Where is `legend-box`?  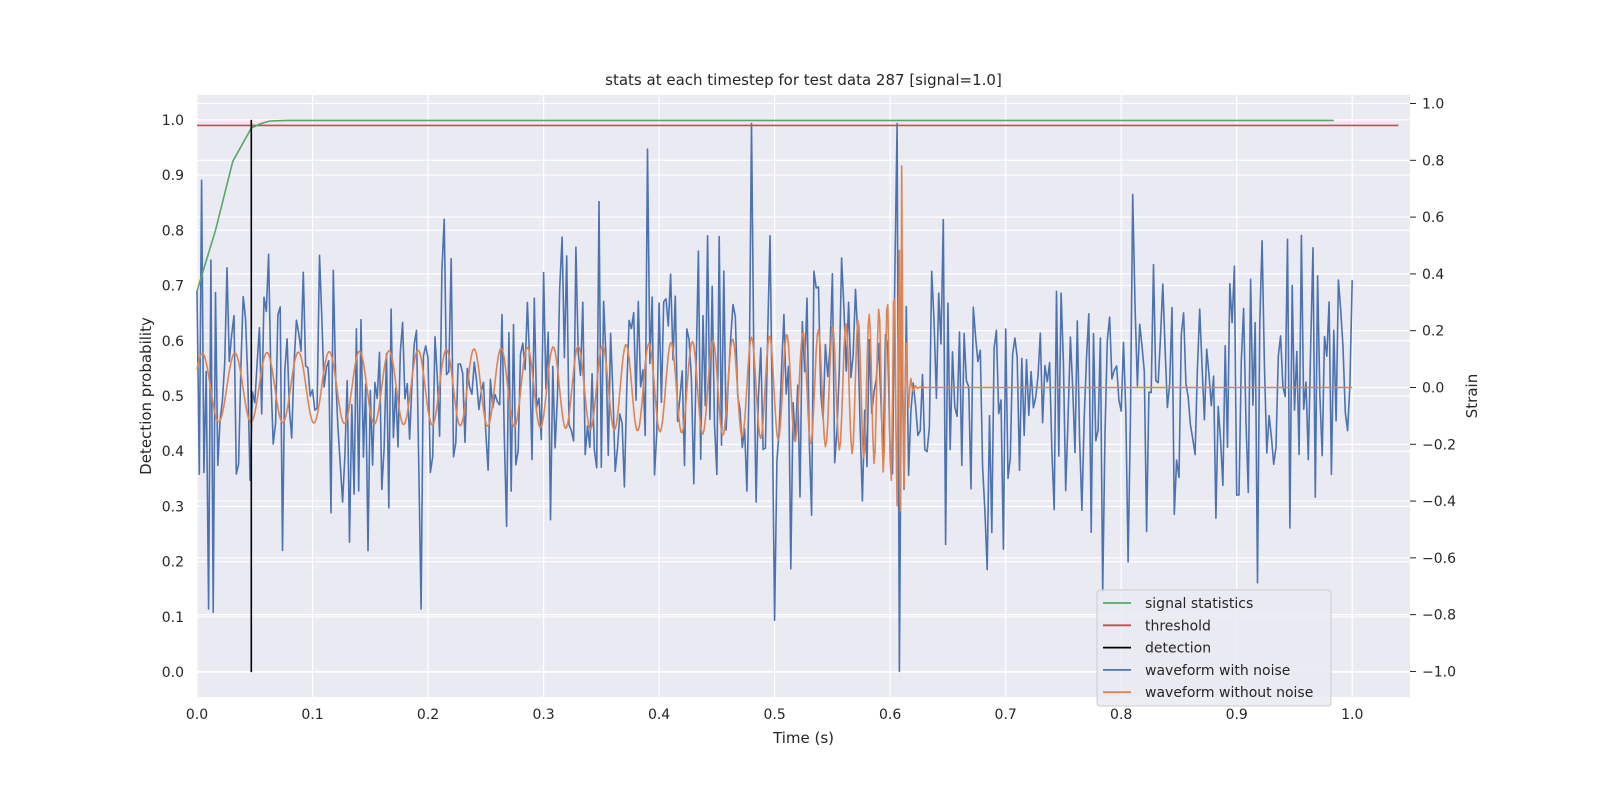
legend-box is located at coordinates (1214, 648).